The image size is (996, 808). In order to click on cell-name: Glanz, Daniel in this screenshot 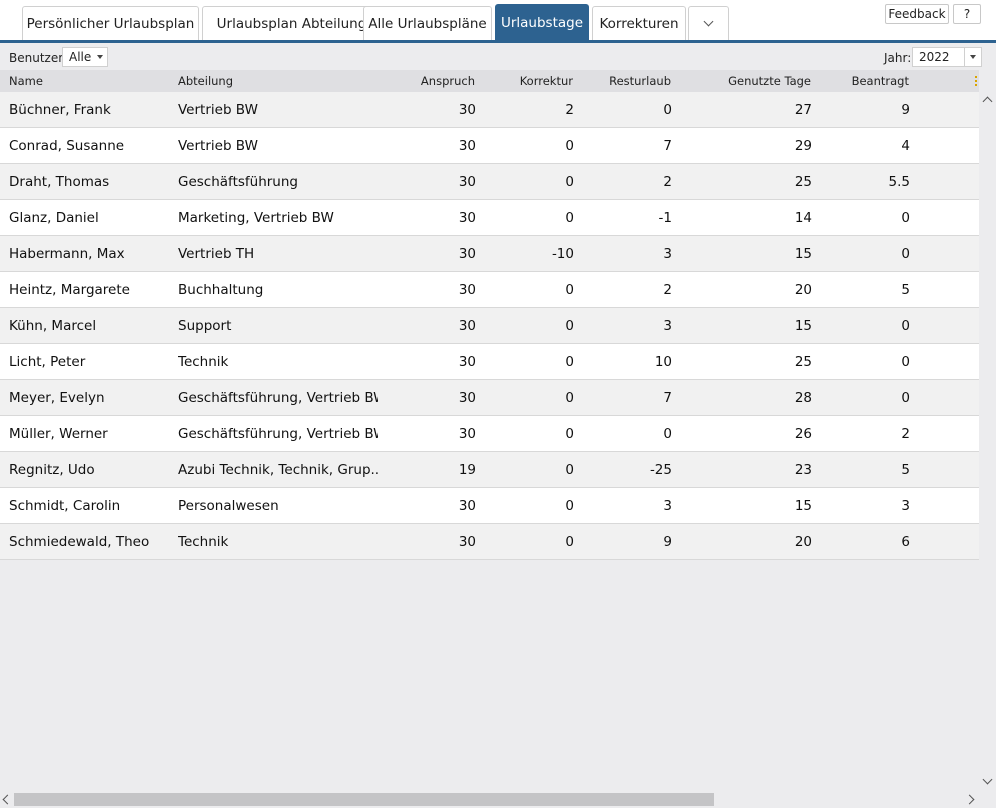, I will do `click(54, 218)`.